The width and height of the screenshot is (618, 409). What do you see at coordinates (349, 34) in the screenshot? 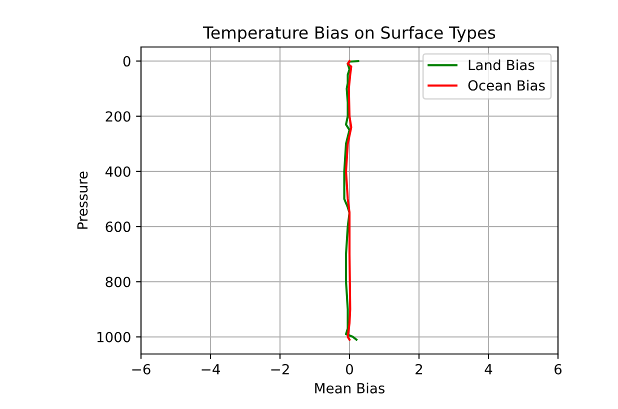
I see `chart-title: Temperature Bias on Surface Types` at bounding box center [349, 34].